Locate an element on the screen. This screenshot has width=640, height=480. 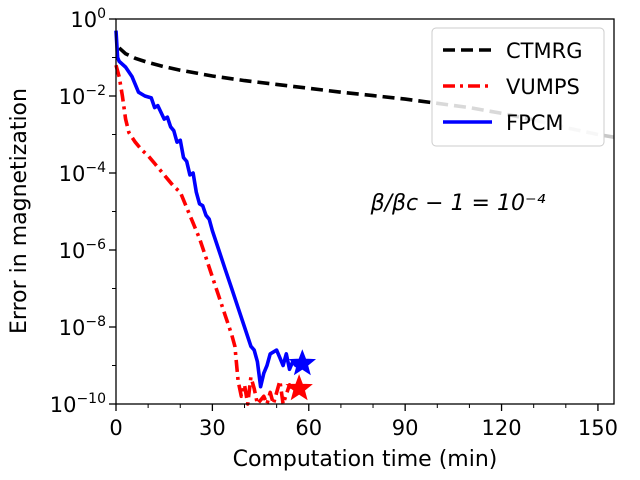
beta-annotation: β/βc − 1 = 10⁻⁴ is located at coordinates (458, 203).